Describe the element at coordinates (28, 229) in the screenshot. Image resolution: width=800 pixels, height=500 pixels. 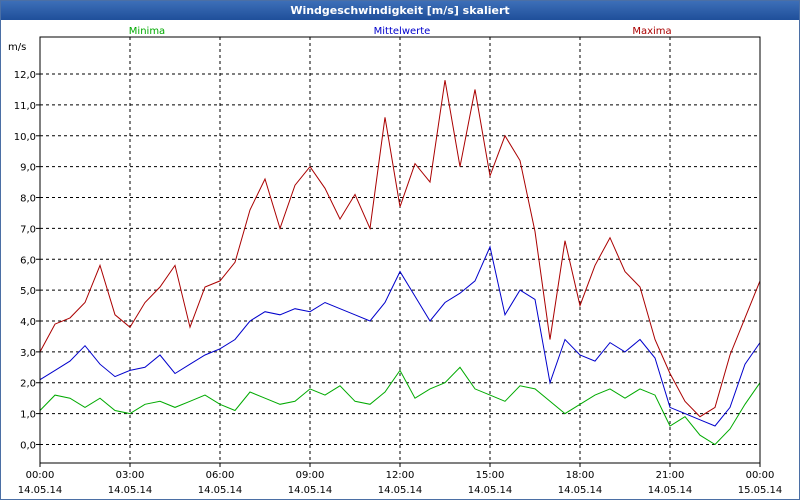
I see `y-tick-label: 7,0` at that location.